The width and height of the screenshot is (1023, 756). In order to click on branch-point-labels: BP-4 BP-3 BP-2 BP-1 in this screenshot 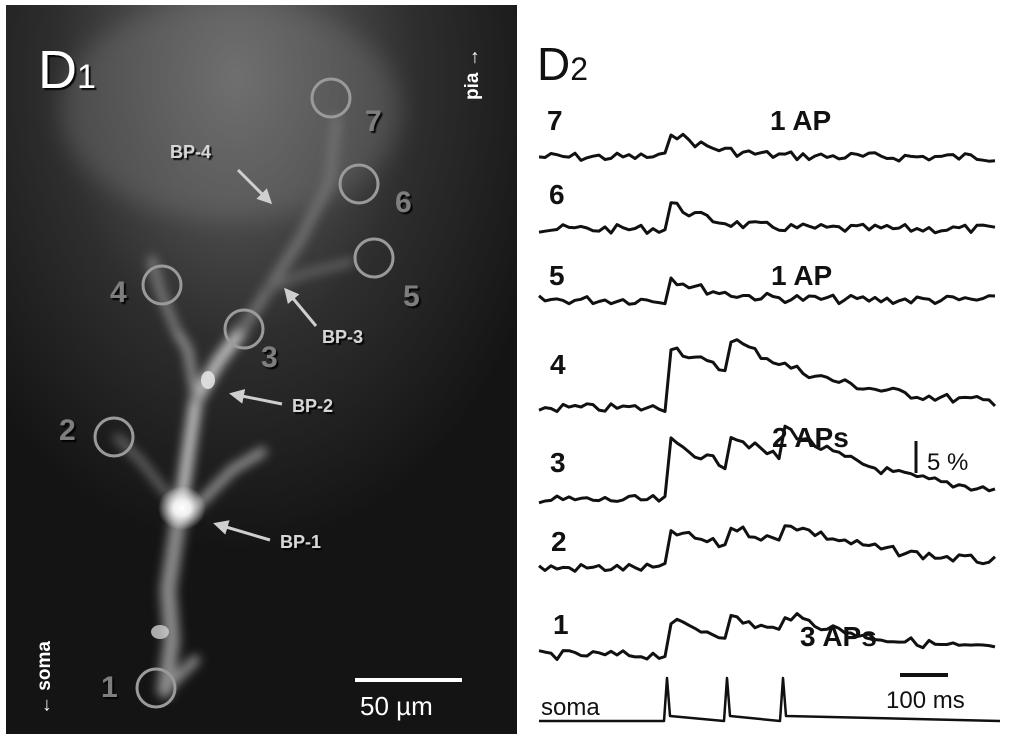, I will do `click(266, 347)`.